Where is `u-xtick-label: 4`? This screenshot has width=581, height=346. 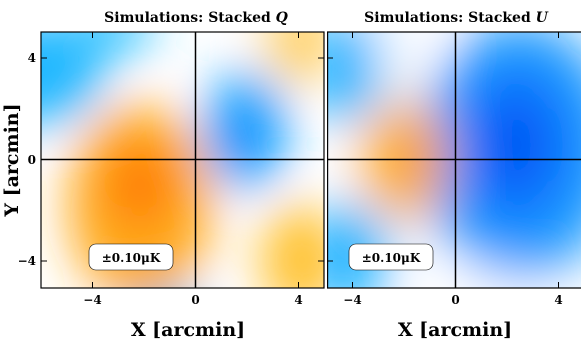 u-xtick-label: 4 is located at coordinates (558, 300).